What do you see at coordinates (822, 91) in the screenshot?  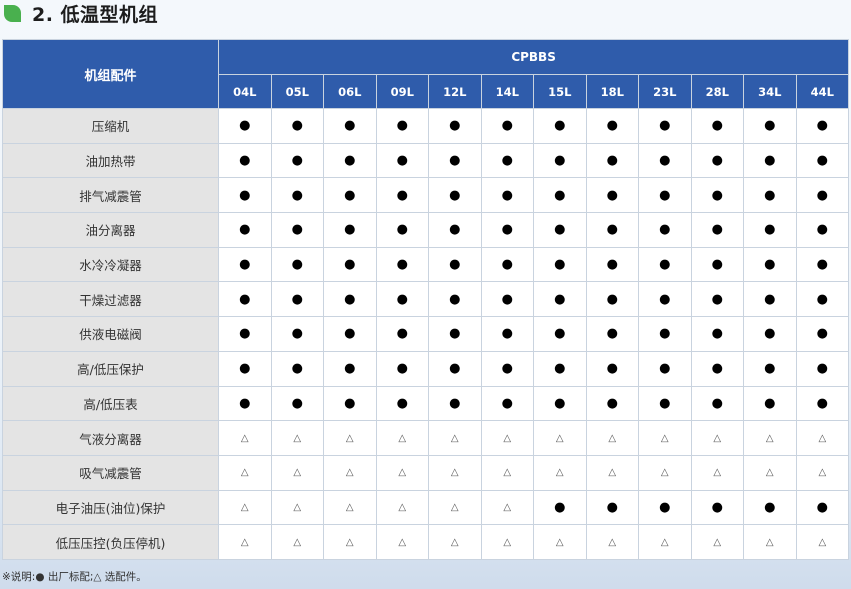 I see `size-header-44l: 44L` at bounding box center [822, 91].